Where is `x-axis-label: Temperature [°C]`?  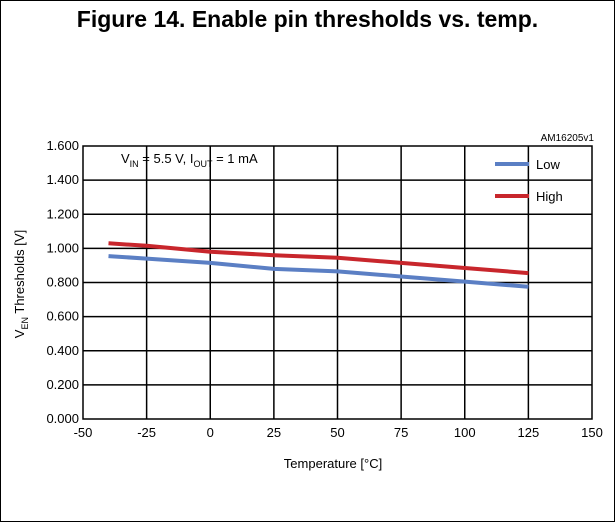
x-axis-label: Temperature [°C] is located at coordinates (333, 463).